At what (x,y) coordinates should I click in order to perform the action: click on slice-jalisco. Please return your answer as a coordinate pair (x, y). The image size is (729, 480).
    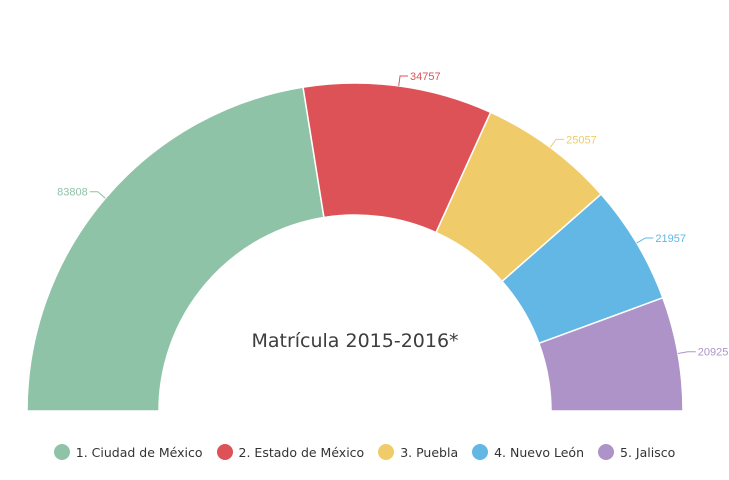
    Looking at the image, I should click on (610, 354).